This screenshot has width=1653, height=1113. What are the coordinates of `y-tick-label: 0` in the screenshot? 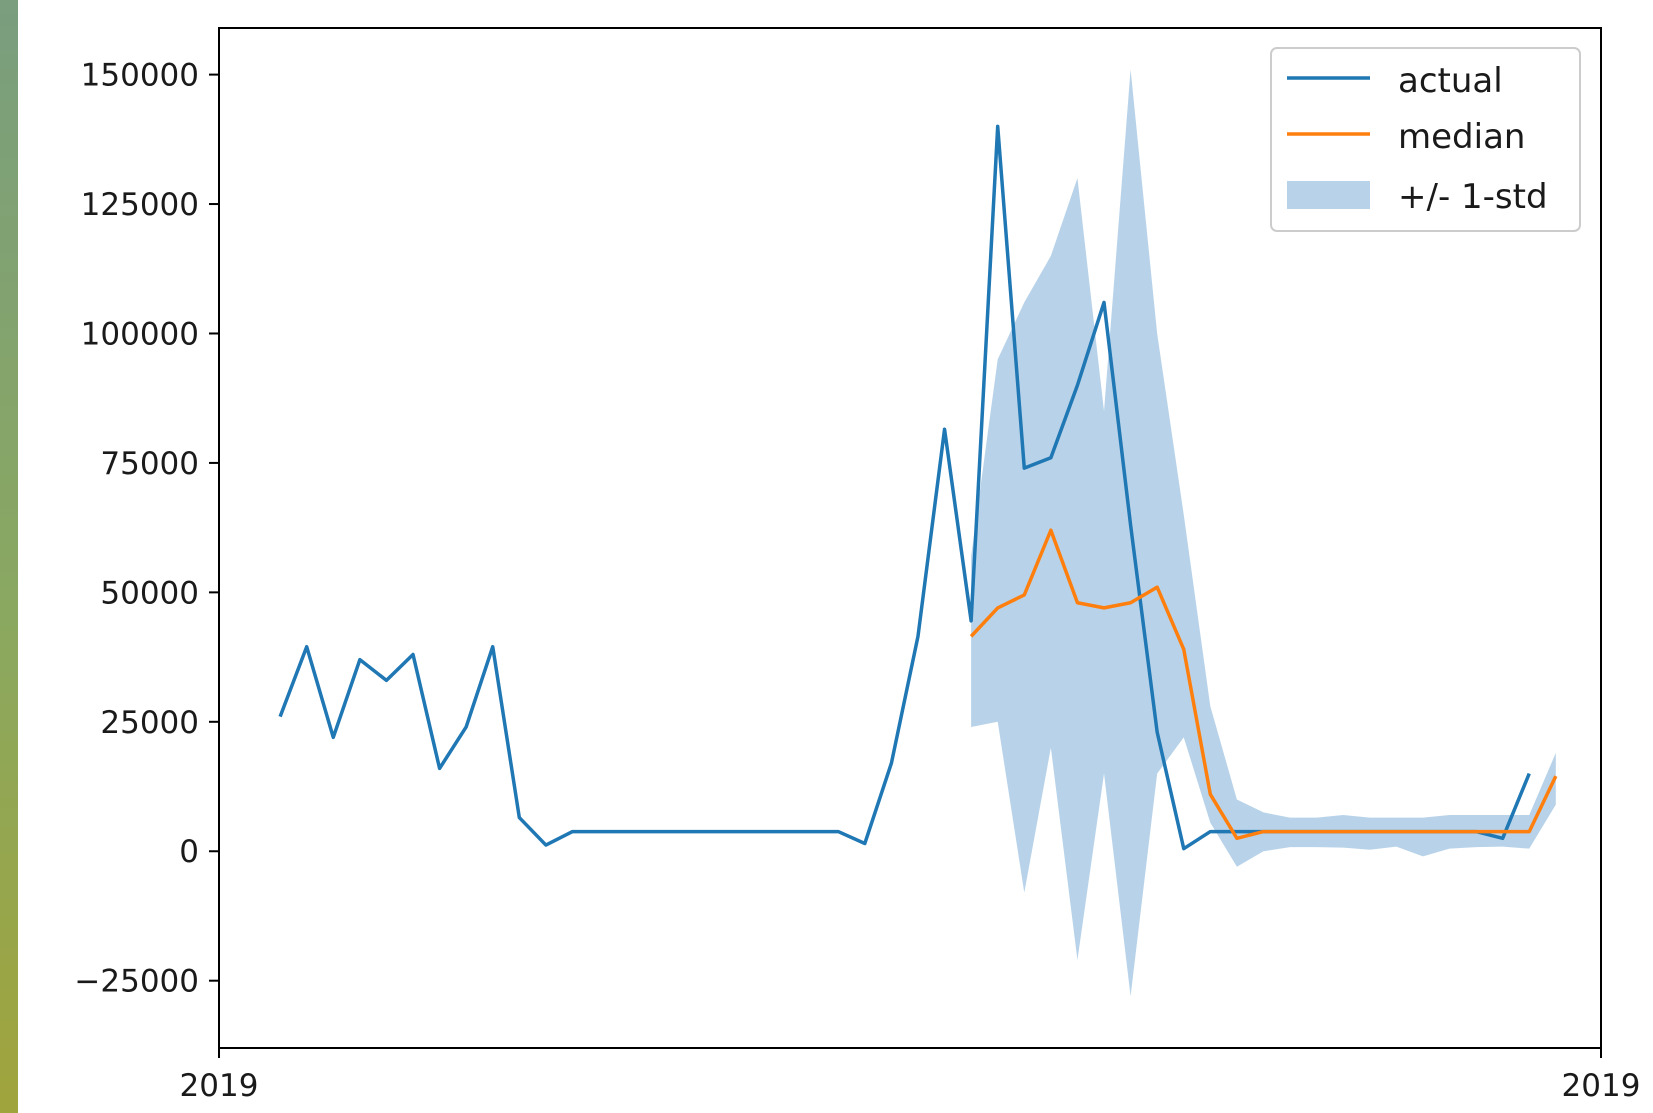 It's located at (189, 852).